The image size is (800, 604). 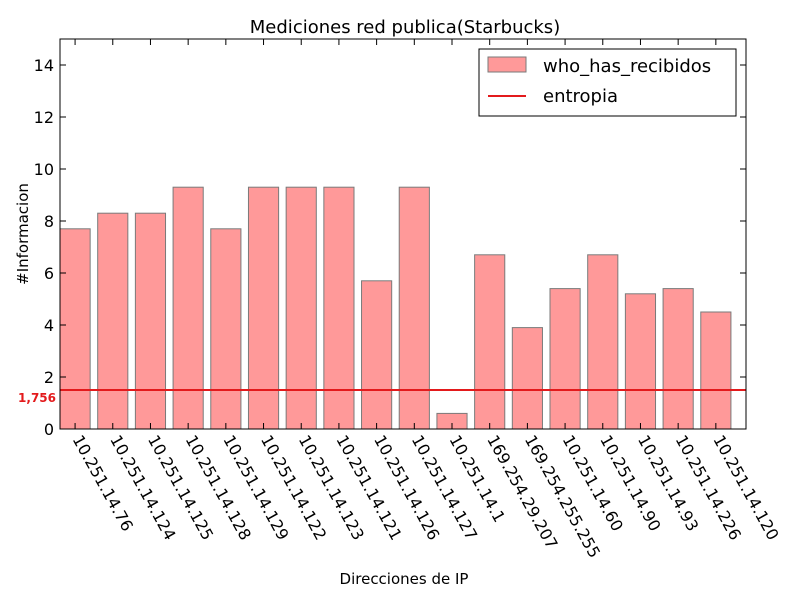 What do you see at coordinates (49, 325) in the screenshot?
I see `y-tick-label: 4` at bounding box center [49, 325].